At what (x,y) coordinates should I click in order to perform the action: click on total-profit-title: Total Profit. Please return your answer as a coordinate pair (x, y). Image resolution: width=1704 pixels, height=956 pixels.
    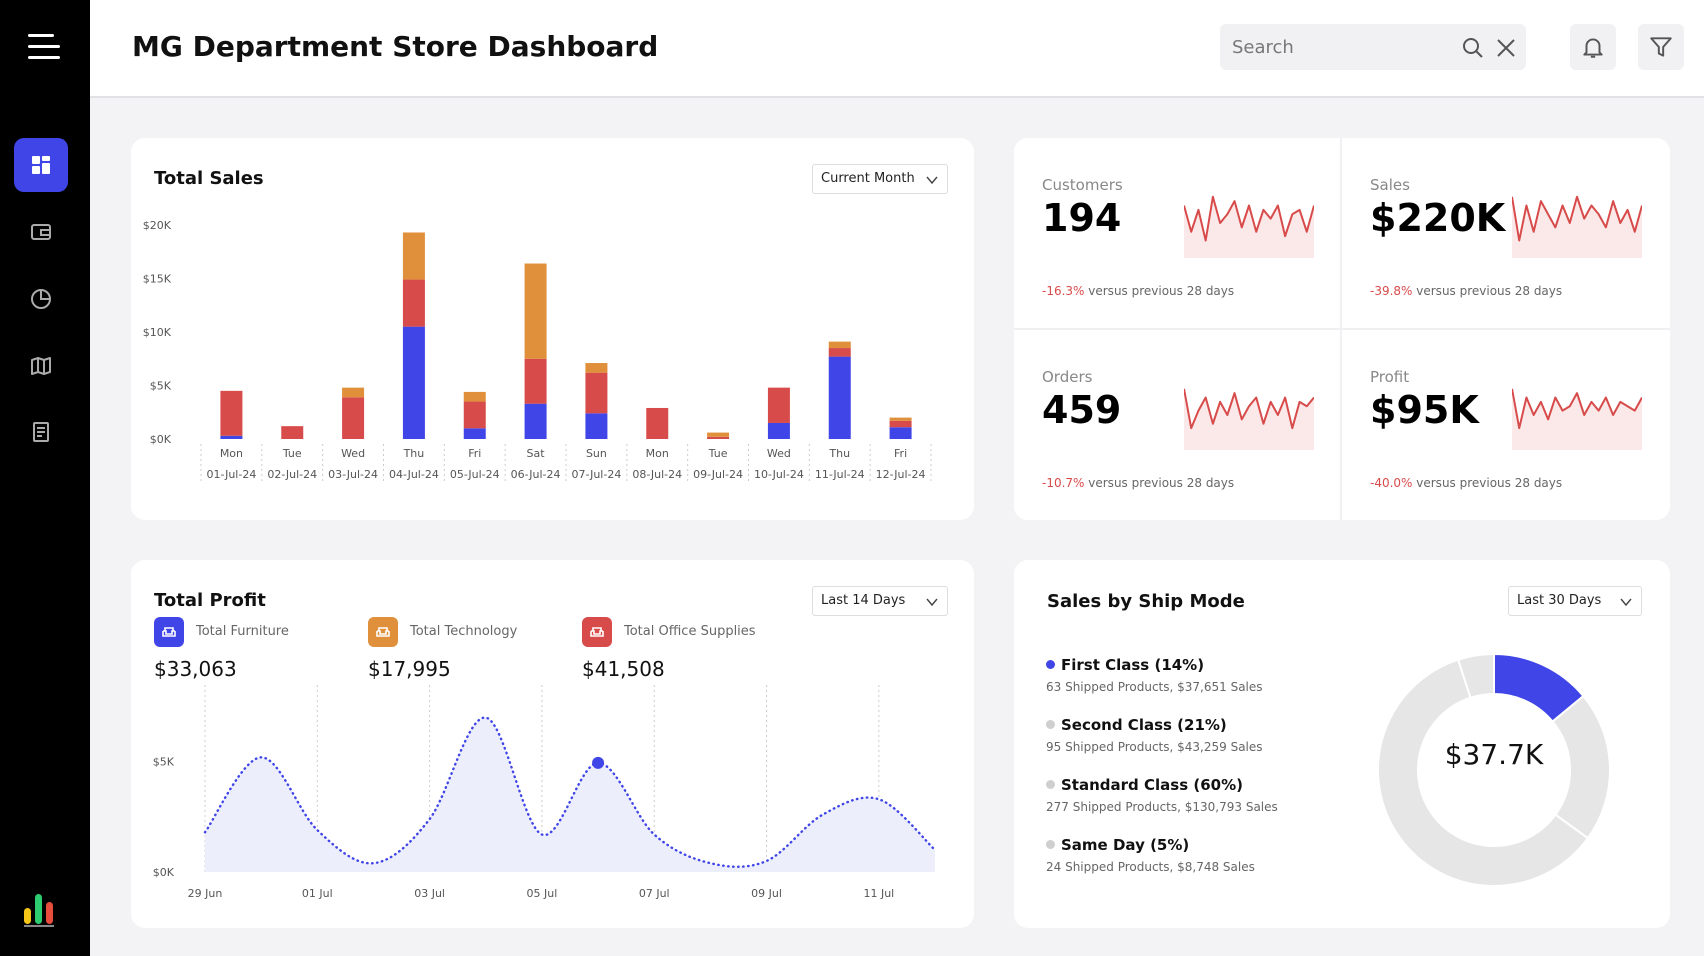
    Looking at the image, I should click on (210, 600).